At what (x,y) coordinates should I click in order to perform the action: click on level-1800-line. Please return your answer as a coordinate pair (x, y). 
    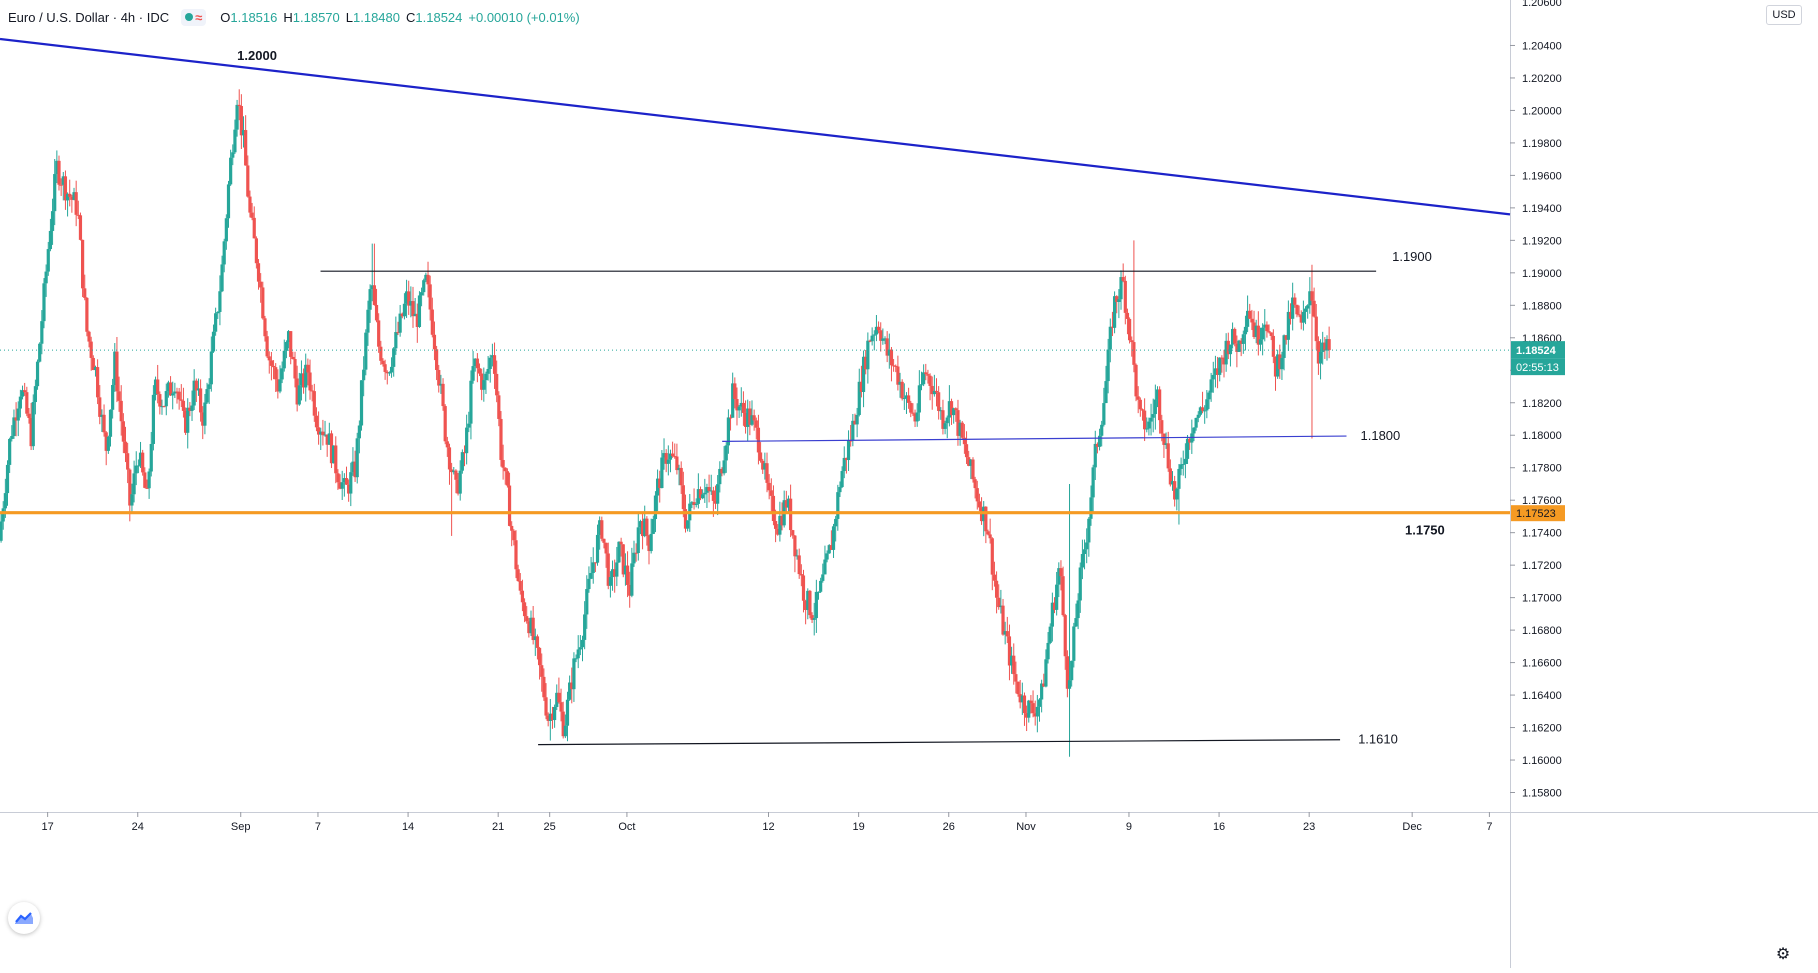
    Looking at the image, I should click on (1034, 439).